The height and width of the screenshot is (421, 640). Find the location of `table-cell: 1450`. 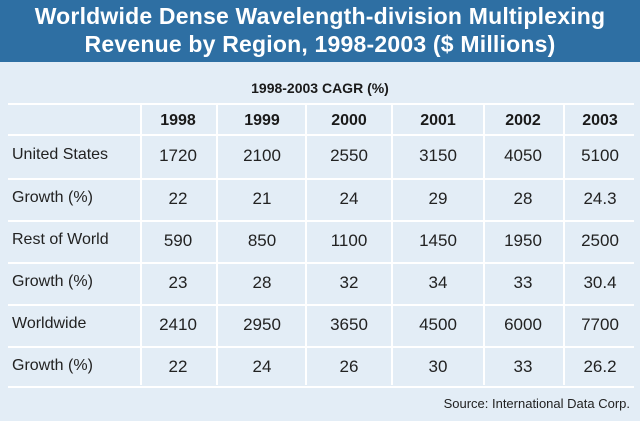

table-cell: 1450 is located at coordinates (438, 240).